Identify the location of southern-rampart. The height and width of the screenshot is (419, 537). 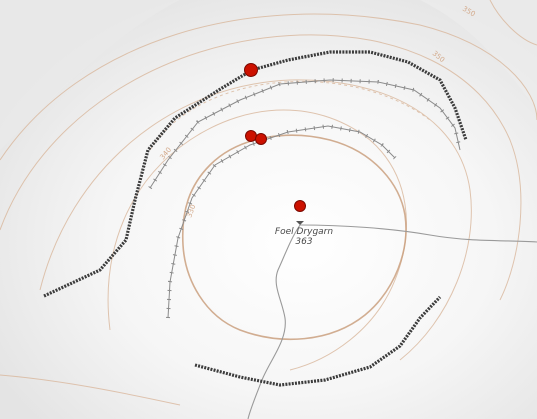
(318, 341).